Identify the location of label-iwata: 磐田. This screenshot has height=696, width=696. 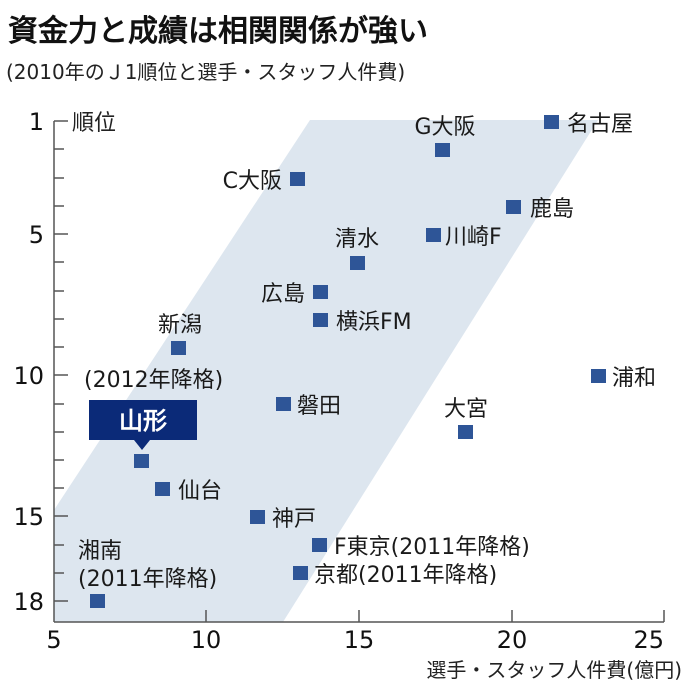
(319, 406).